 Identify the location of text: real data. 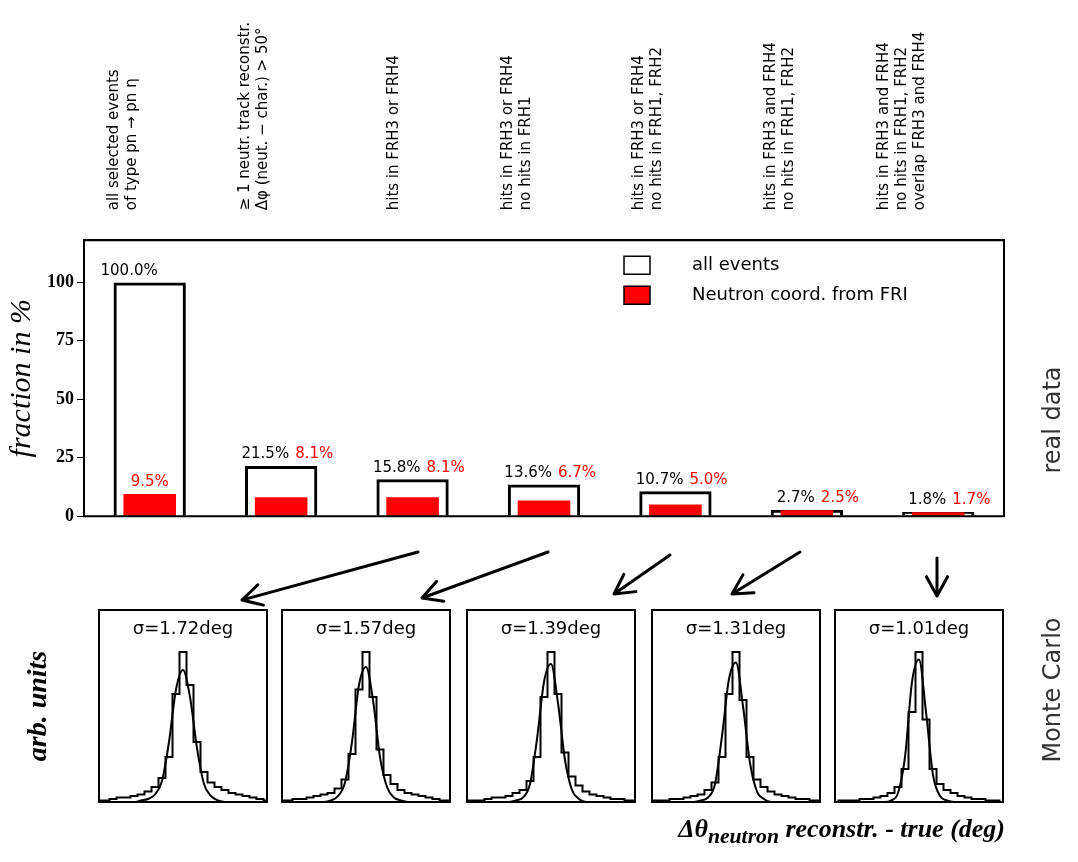
(1052, 420).